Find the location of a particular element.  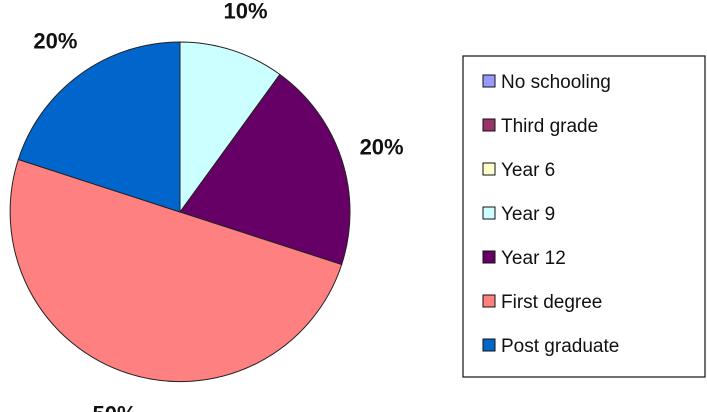

pie-value-label-first-degree: 50% is located at coordinates (114, 407).